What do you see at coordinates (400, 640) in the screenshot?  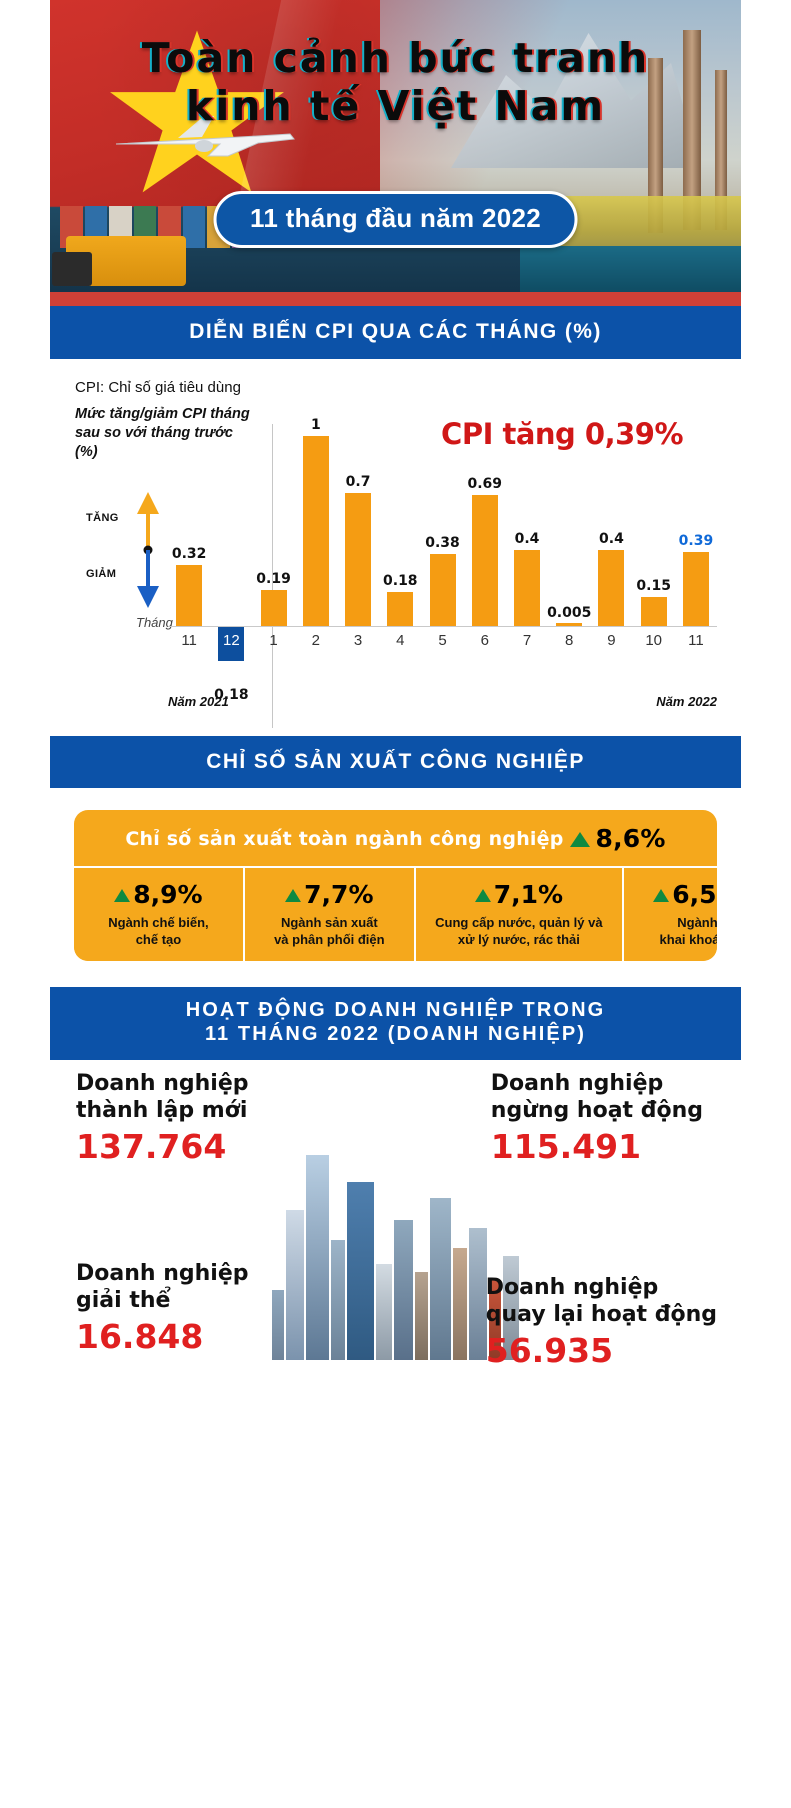 I see `x-tick: 4` at bounding box center [400, 640].